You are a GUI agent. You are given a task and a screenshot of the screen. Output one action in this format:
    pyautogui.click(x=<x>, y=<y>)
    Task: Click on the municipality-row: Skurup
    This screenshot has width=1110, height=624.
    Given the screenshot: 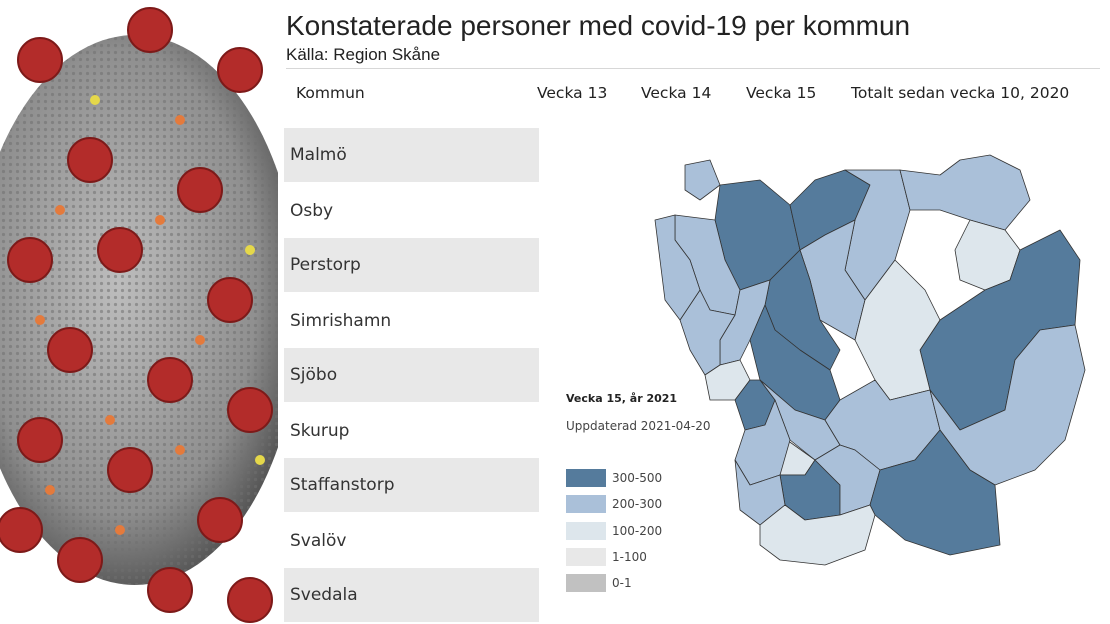 What is the action you would take?
    pyautogui.click(x=411, y=430)
    